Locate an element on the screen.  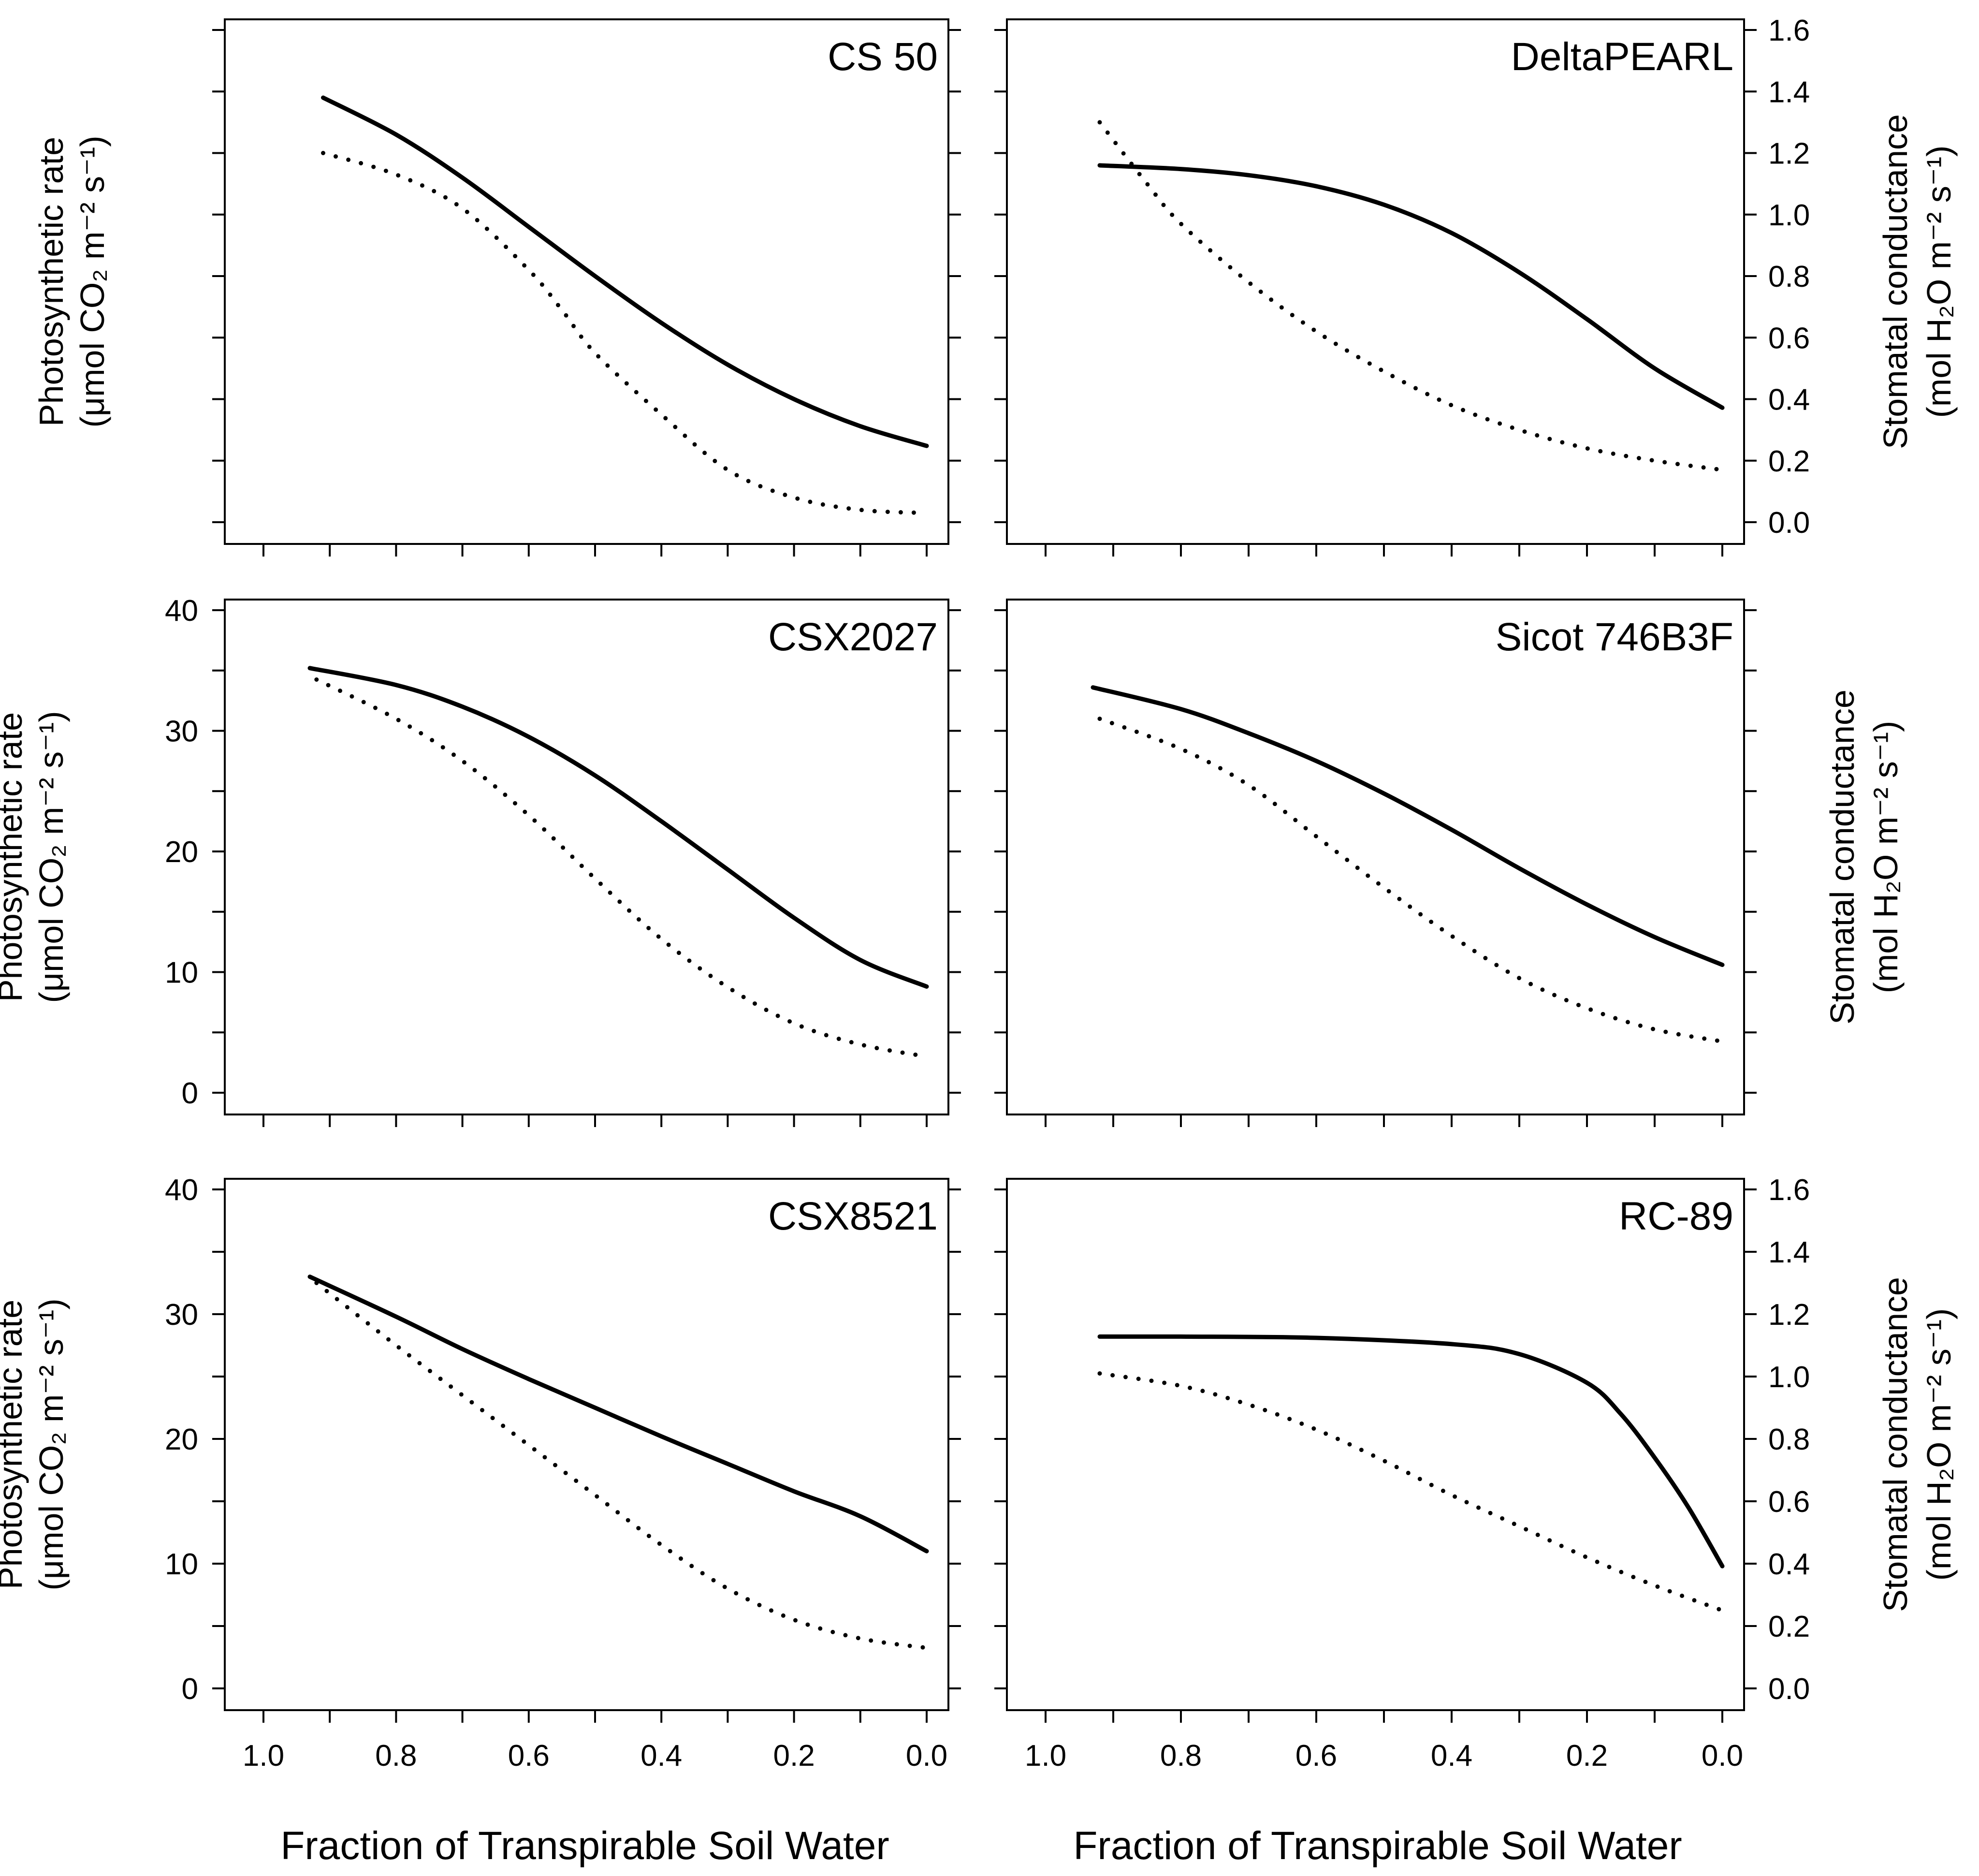
panel-title: CSX8521 is located at coordinates (853, 1216).